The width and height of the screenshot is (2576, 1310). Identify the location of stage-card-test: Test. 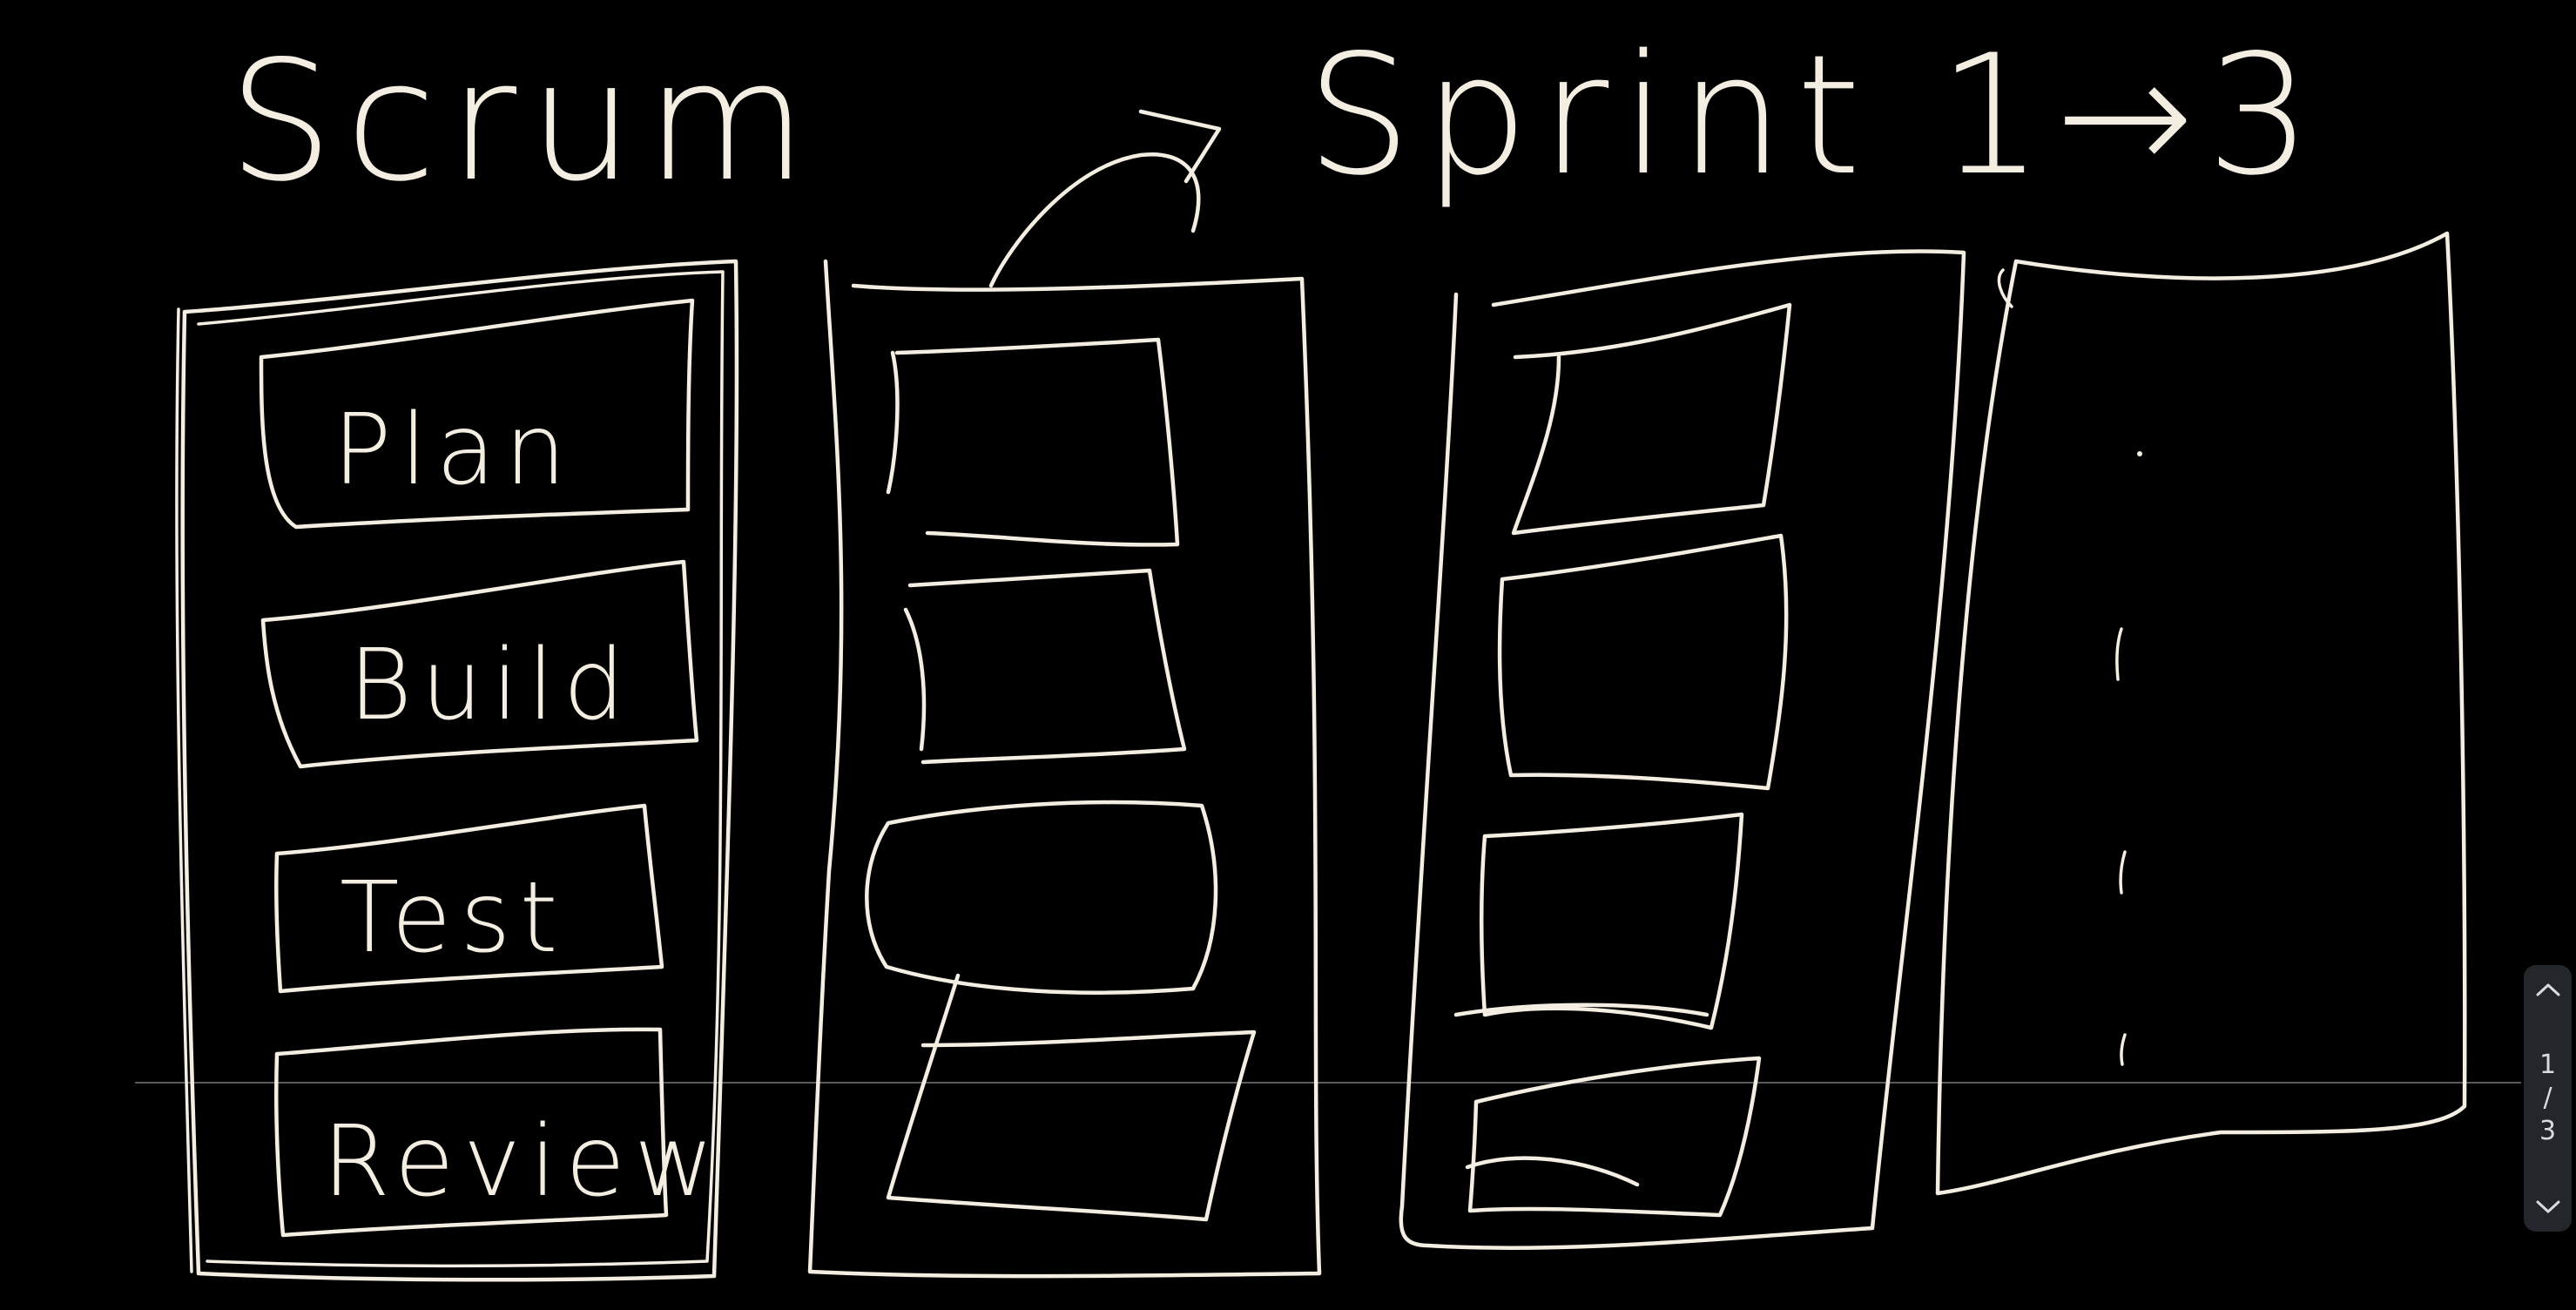
(468, 898).